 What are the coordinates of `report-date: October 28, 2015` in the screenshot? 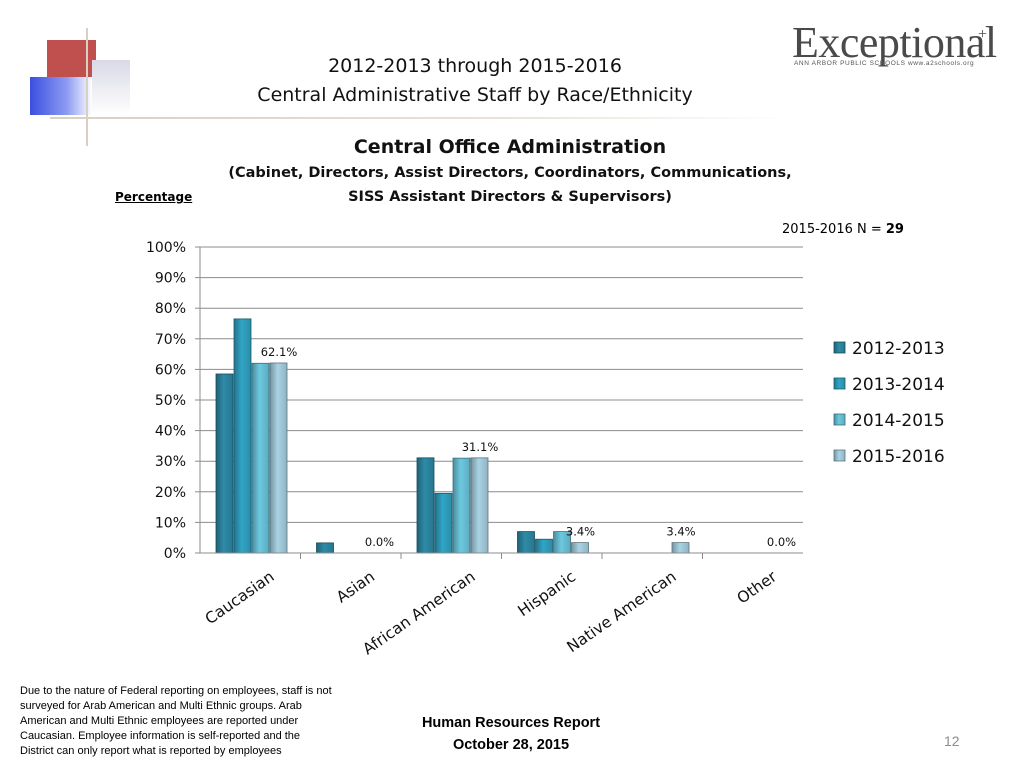 It's located at (511, 745).